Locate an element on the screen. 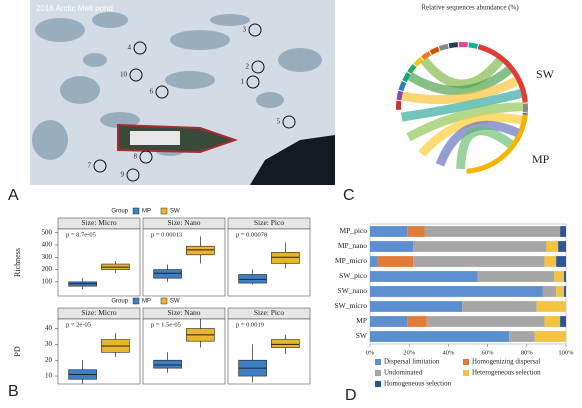 Image resolution: width=582 pixels, height=408 pixels. legend-label: Undominated is located at coordinates (403, 373).